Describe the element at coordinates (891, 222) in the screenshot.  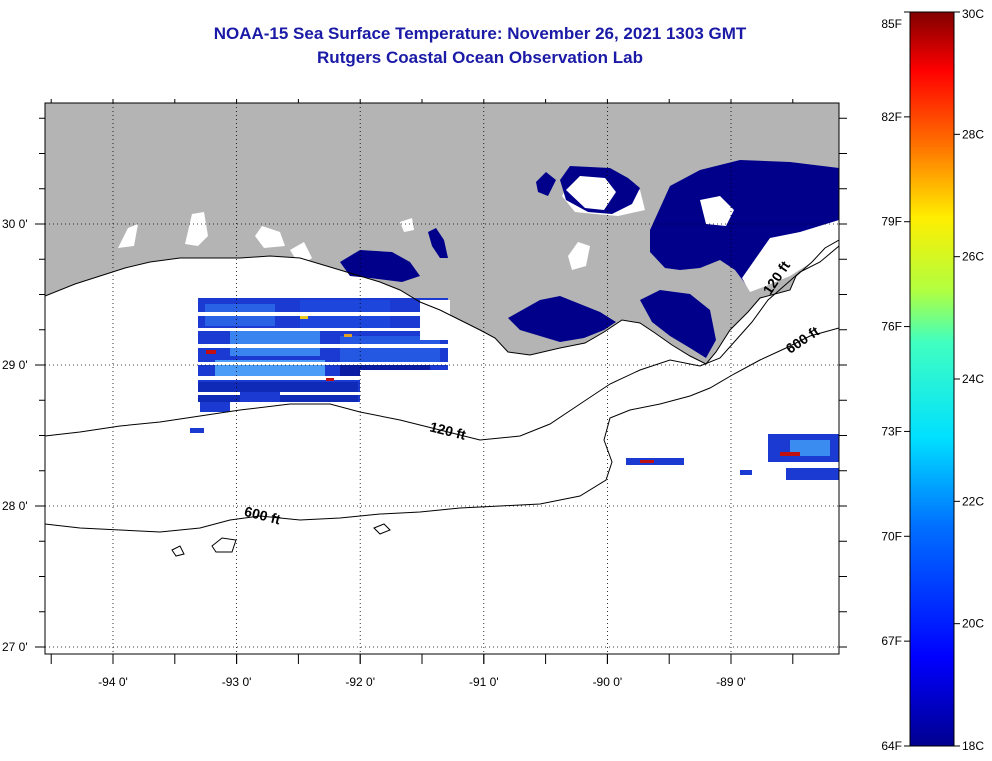
I see `colorbar-f-label: 79F` at that location.